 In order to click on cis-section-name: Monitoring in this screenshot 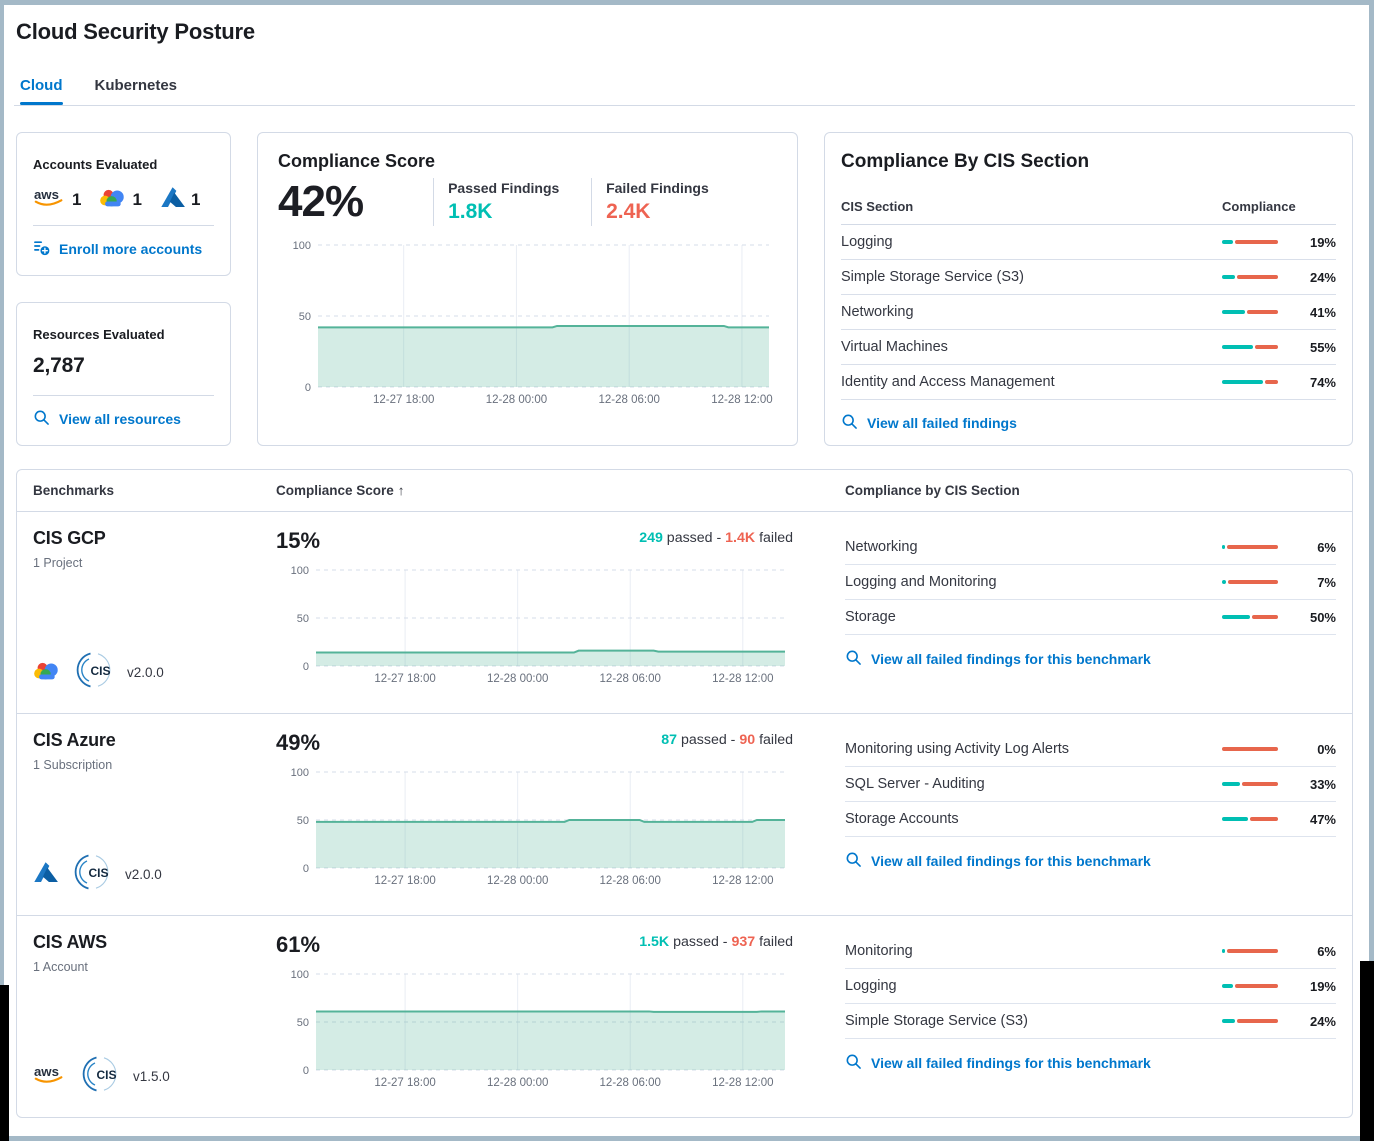, I will do `click(879, 951)`.